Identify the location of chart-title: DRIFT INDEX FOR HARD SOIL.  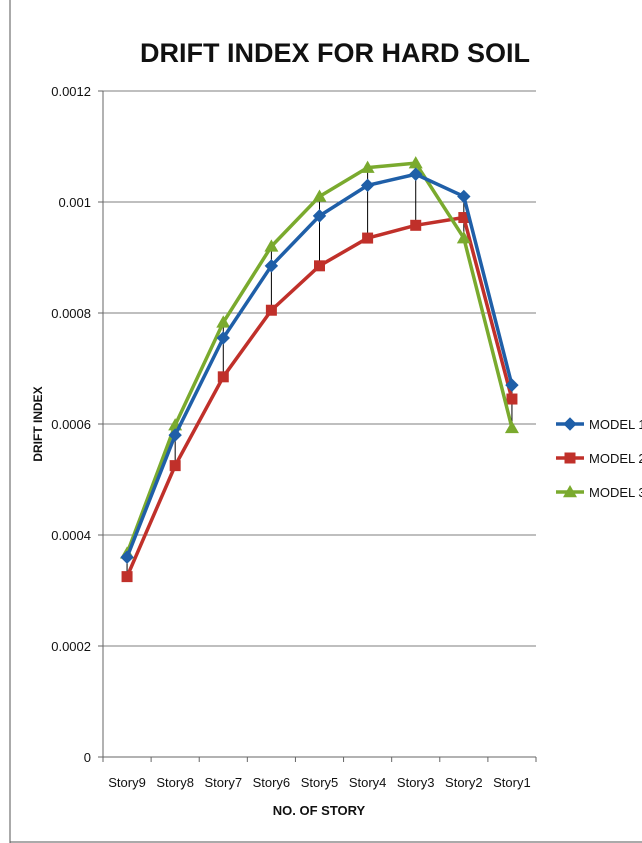
(335, 53).